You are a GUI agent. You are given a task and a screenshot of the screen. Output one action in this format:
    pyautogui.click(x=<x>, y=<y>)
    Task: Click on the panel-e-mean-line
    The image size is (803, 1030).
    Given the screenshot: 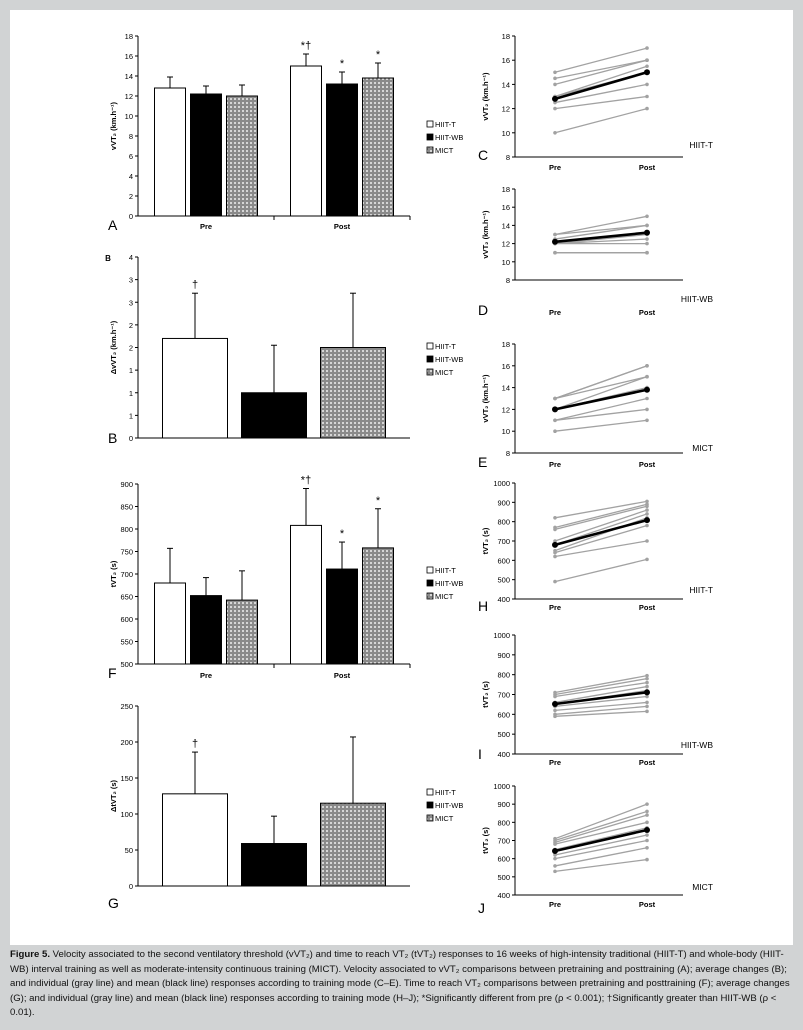 What is the action you would take?
    pyautogui.click(x=601, y=399)
    